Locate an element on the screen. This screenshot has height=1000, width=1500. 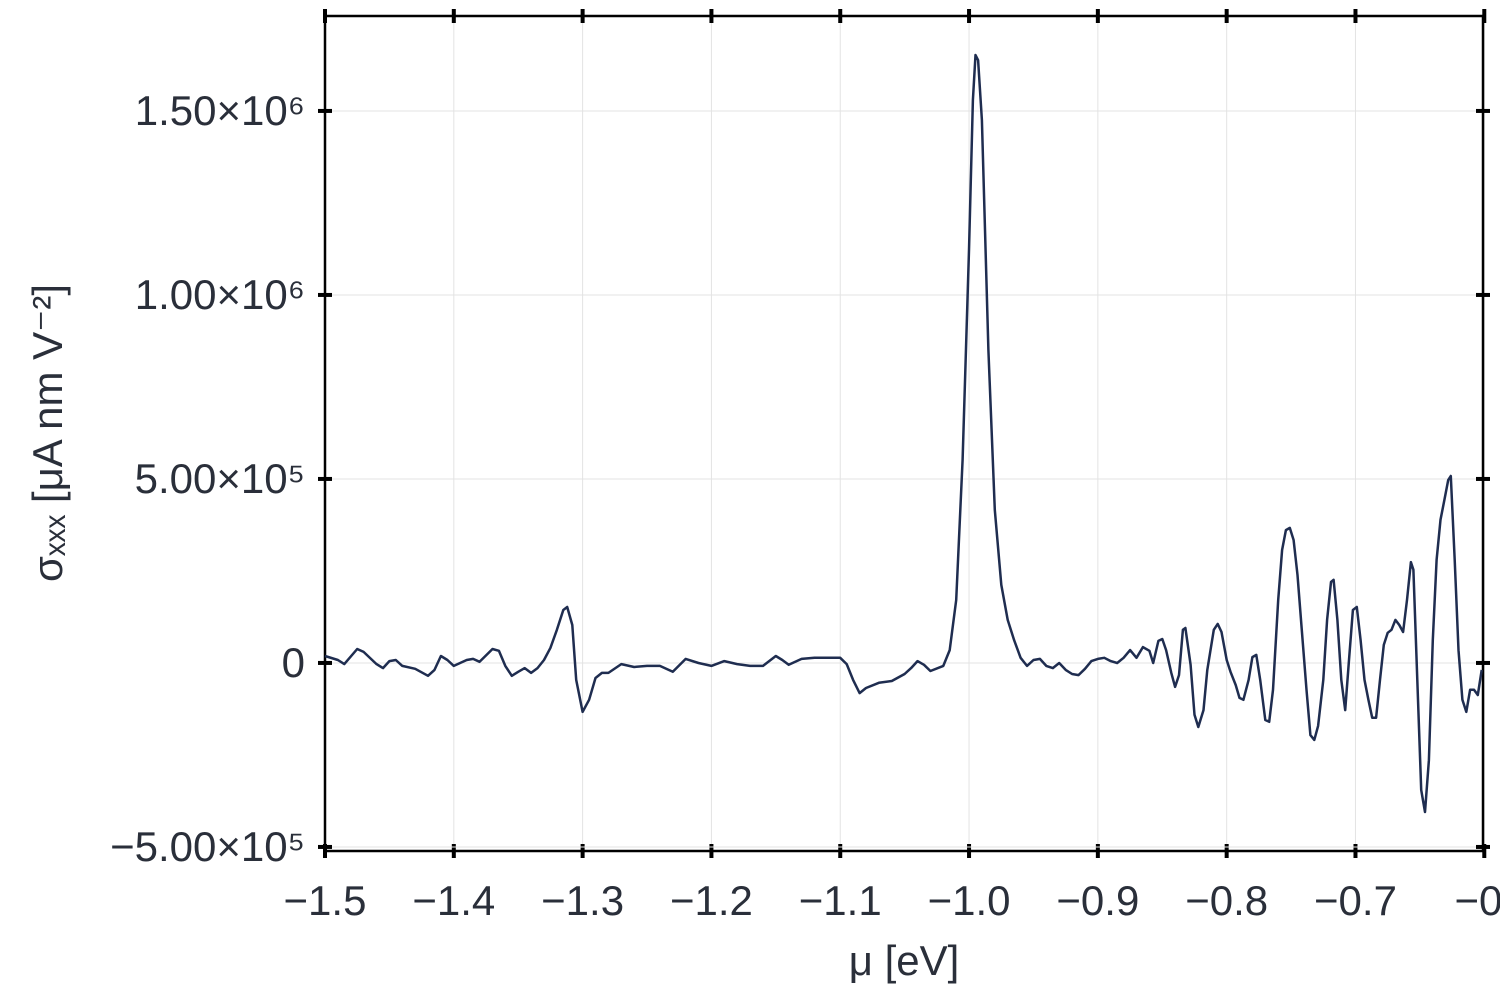
y-tick-label: 1.00×10⁶ is located at coordinates (220, 294).